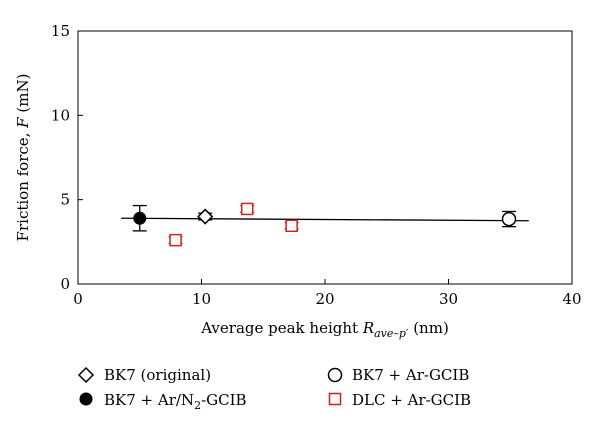 The width and height of the screenshot is (600, 431). Describe the element at coordinates (65, 284) in the screenshot. I see `y-tick-label: 0` at that location.